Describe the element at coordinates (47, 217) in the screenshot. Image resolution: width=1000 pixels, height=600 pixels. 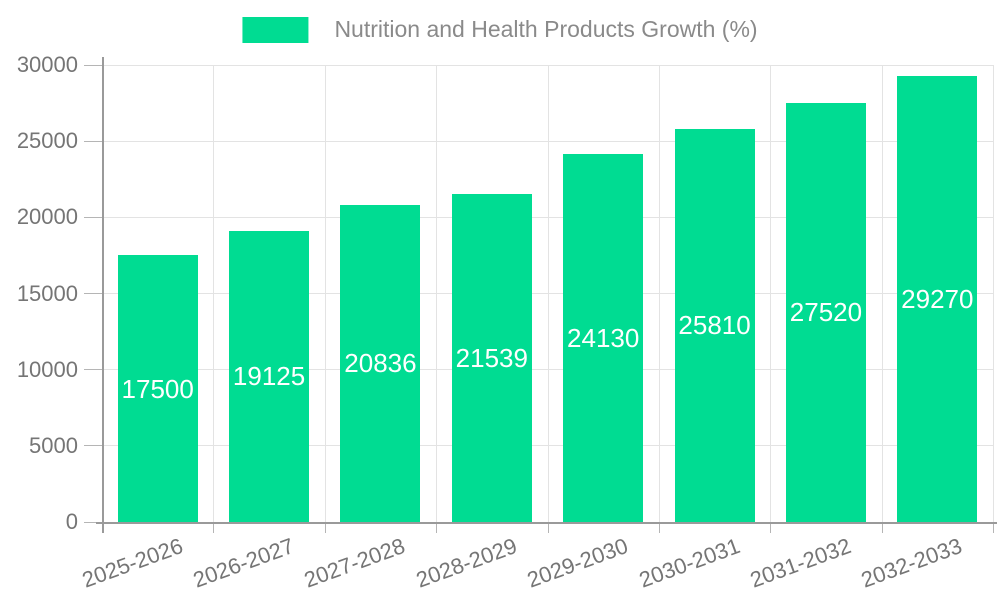
I see `y-tick-label: 20000` at that location.